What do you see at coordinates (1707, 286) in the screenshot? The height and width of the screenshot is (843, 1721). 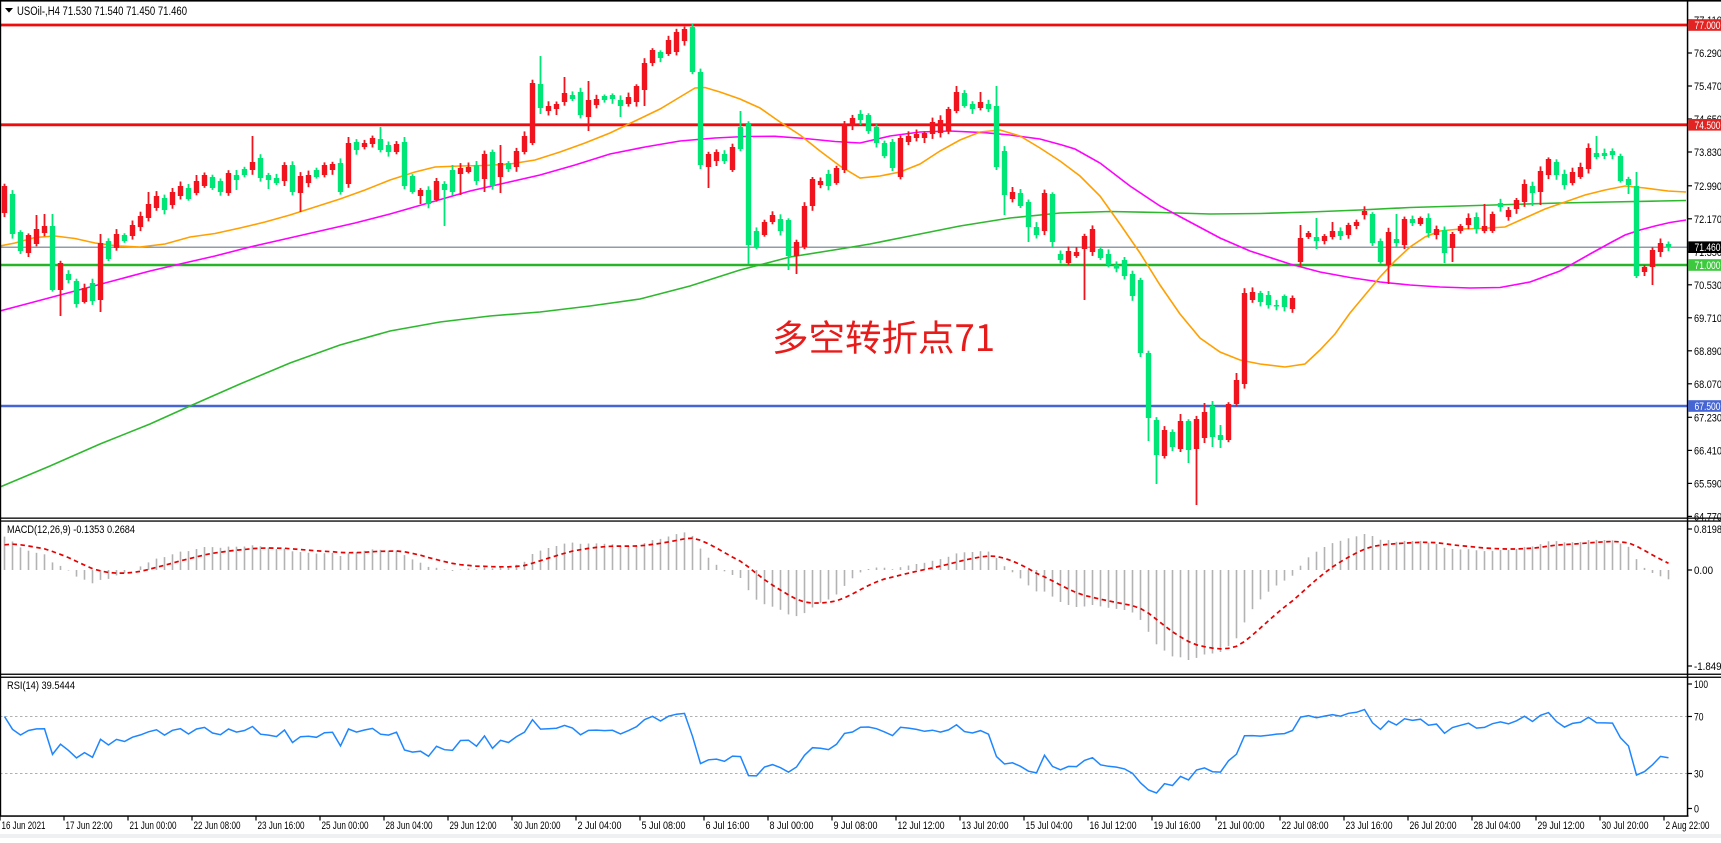 I see `svg-text: 70.530` at bounding box center [1707, 286].